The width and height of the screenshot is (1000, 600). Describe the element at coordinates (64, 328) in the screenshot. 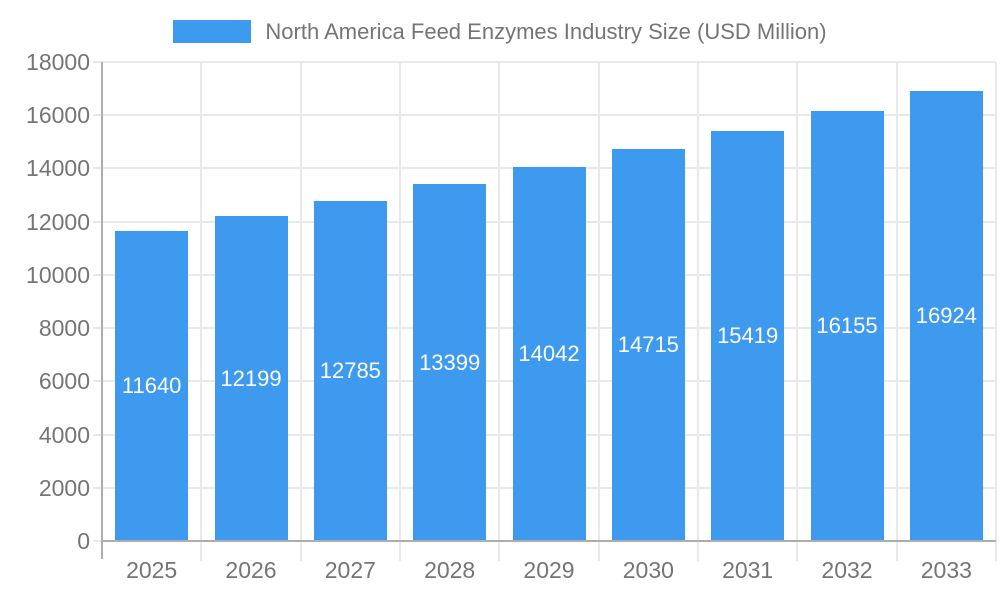

I see `y-axis-tick-label: 8000` at that location.